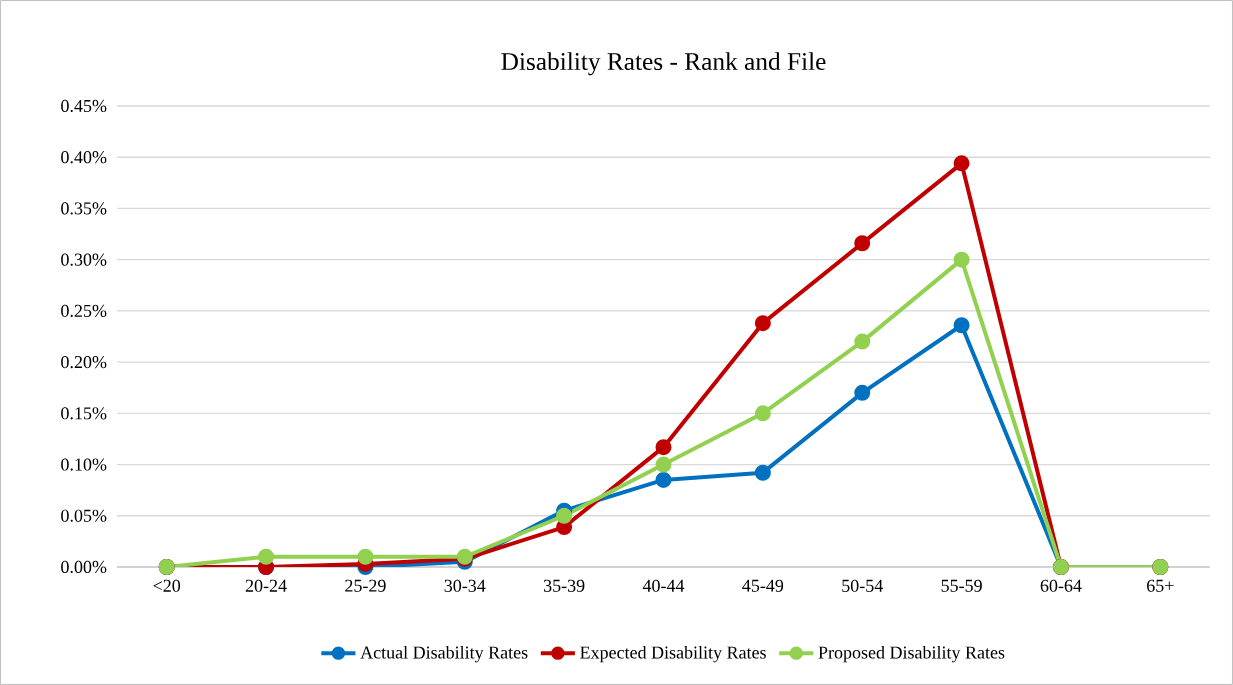  Describe the element at coordinates (564, 585) in the screenshot. I see `x-tick-label: 35-39` at that location.